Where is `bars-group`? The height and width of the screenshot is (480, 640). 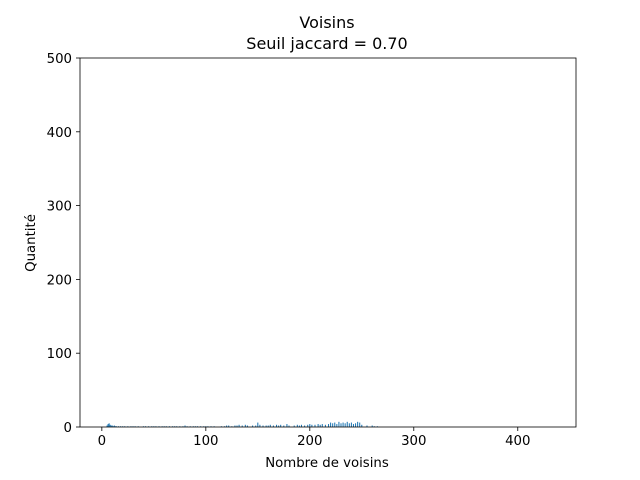 bars-group is located at coordinates (242, 424).